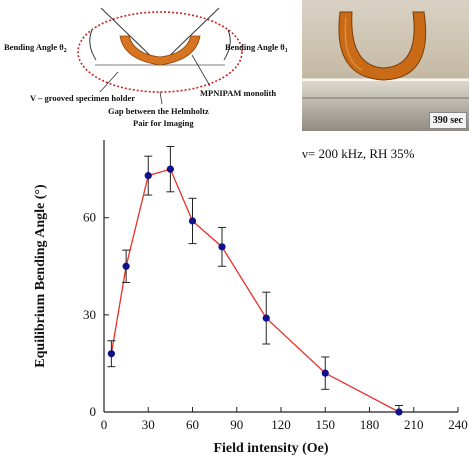 This screenshot has width=469, height=456. I want to click on specimen-photo: 390 sec, so click(385, 65).